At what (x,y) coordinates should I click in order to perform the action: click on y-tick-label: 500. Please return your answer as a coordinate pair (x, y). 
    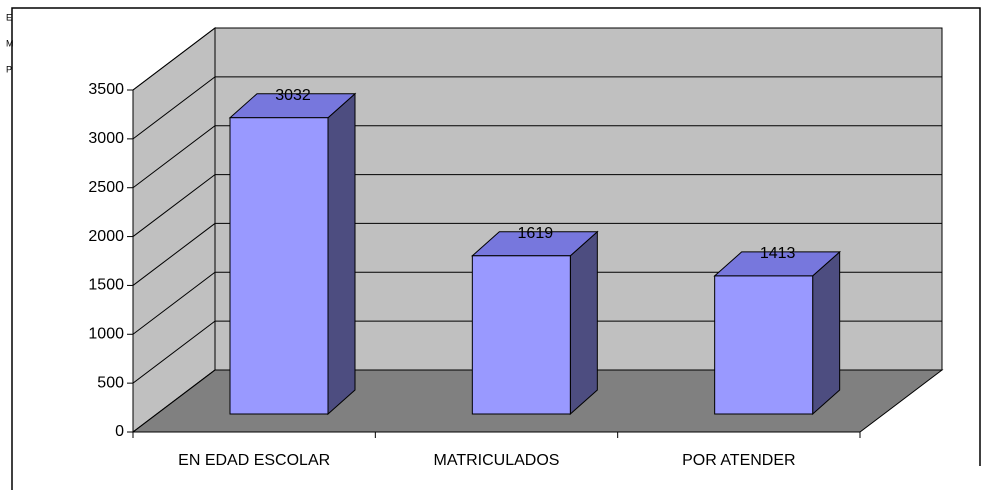
    Looking at the image, I should click on (110, 382).